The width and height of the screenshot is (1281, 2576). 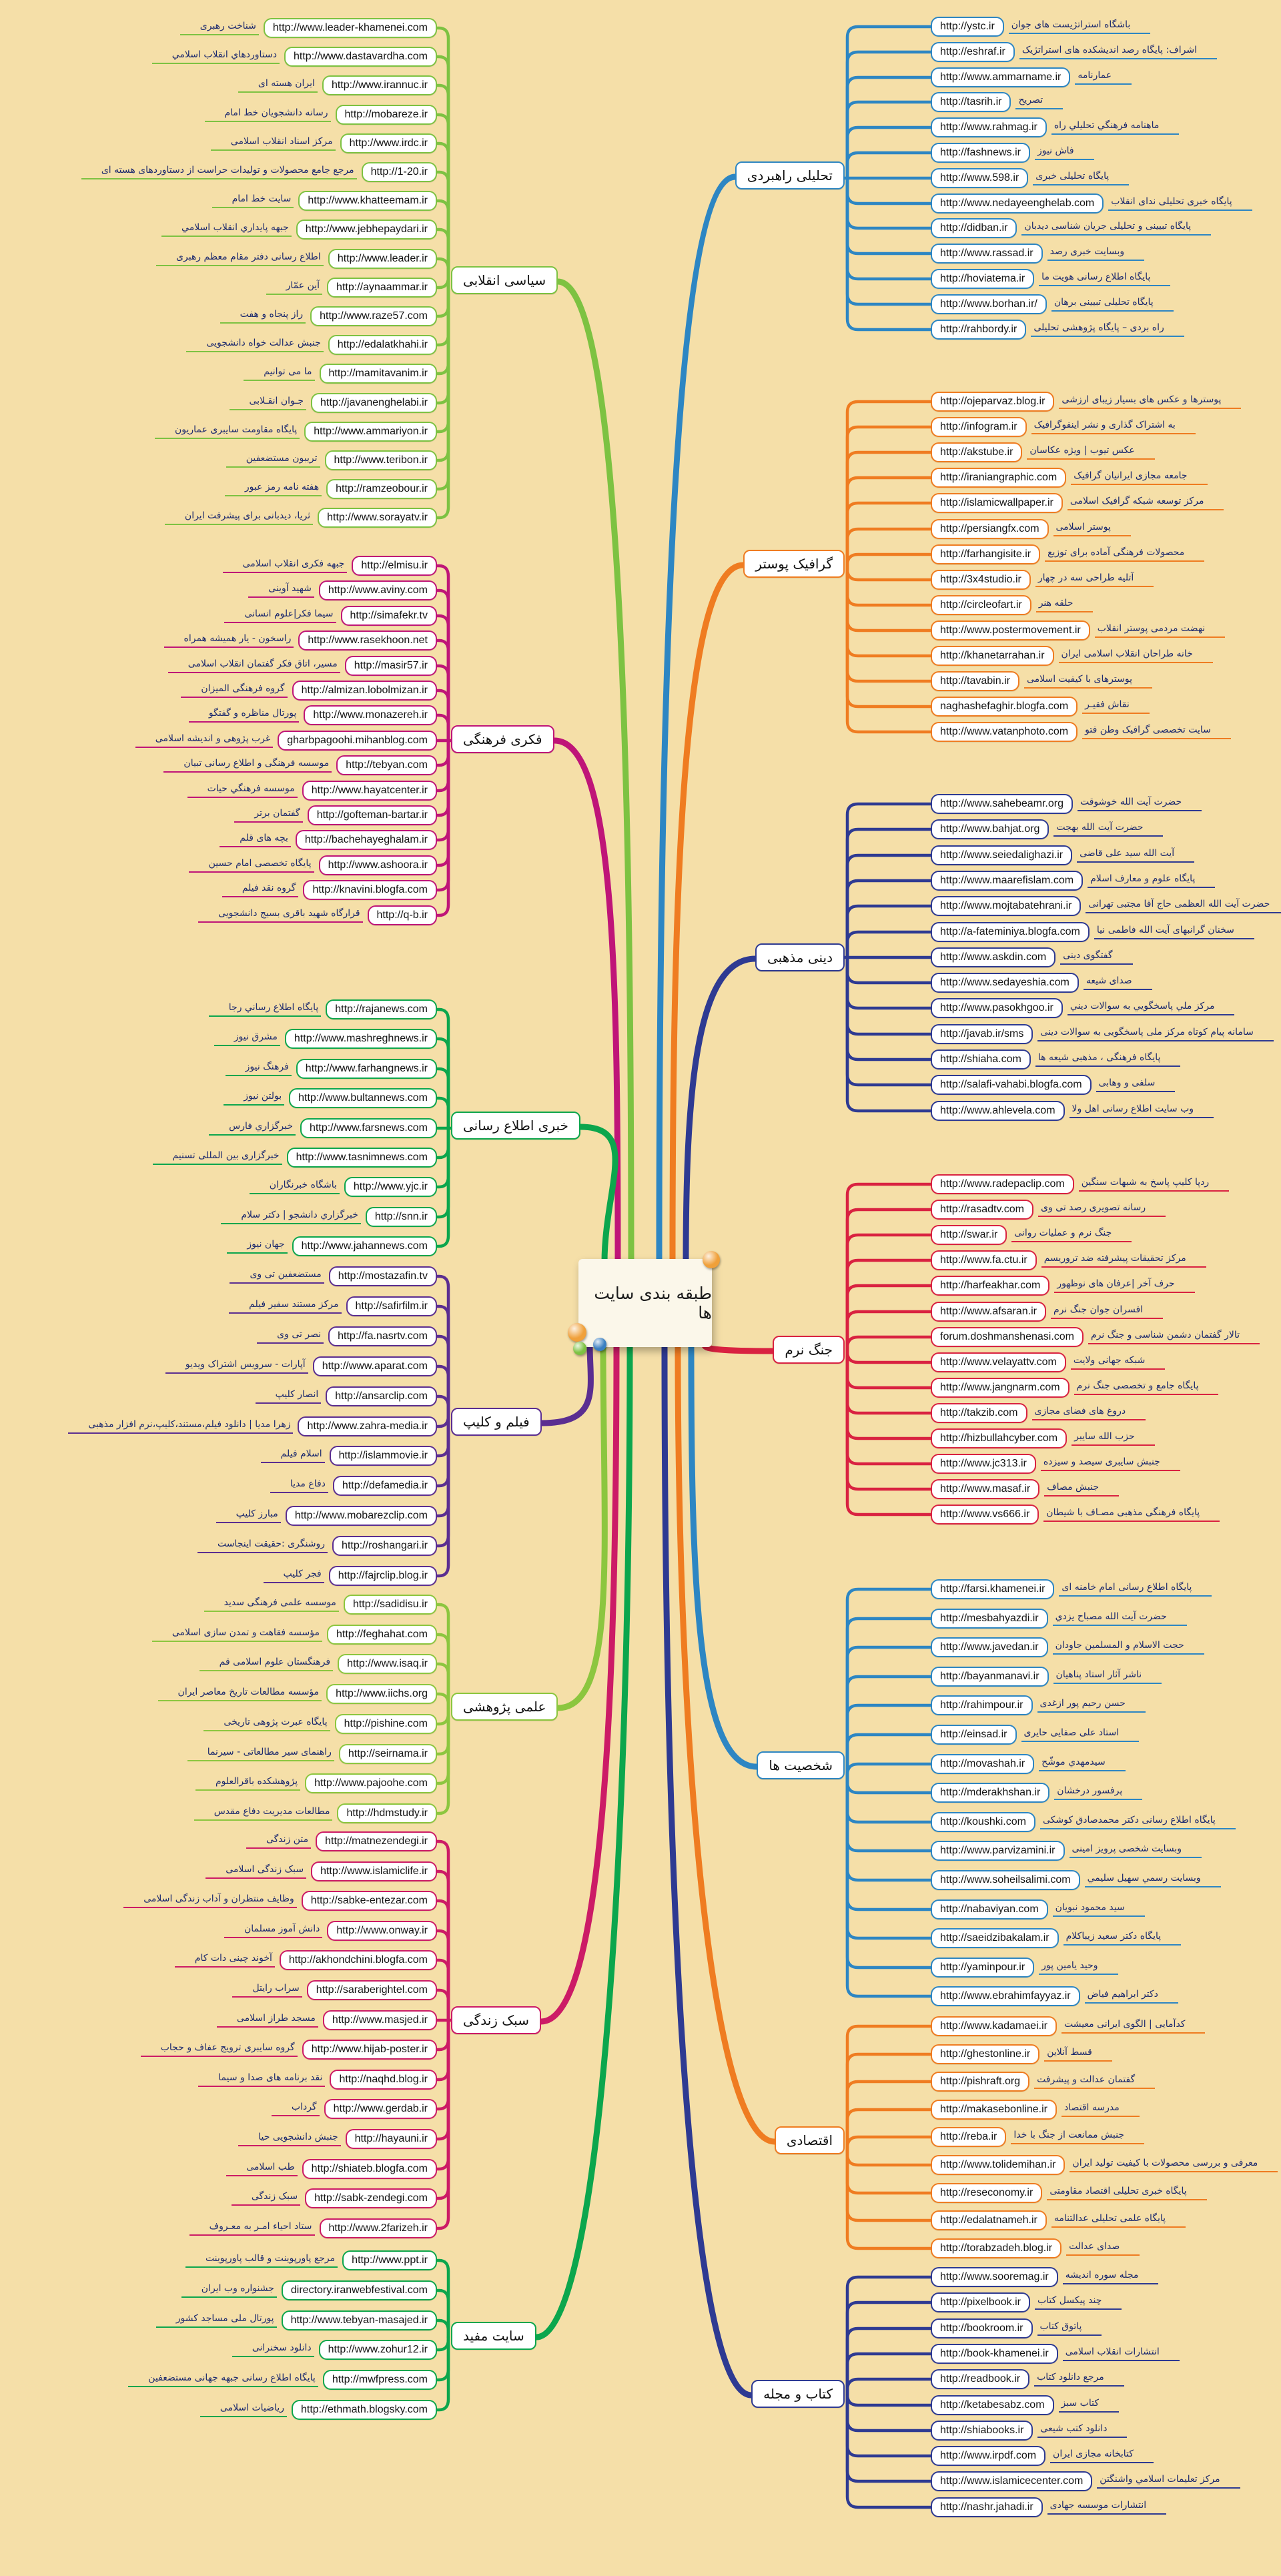 What do you see at coordinates (989, 304) in the screenshot?
I see `url-node: http://www.borhan.ir/` at bounding box center [989, 304].